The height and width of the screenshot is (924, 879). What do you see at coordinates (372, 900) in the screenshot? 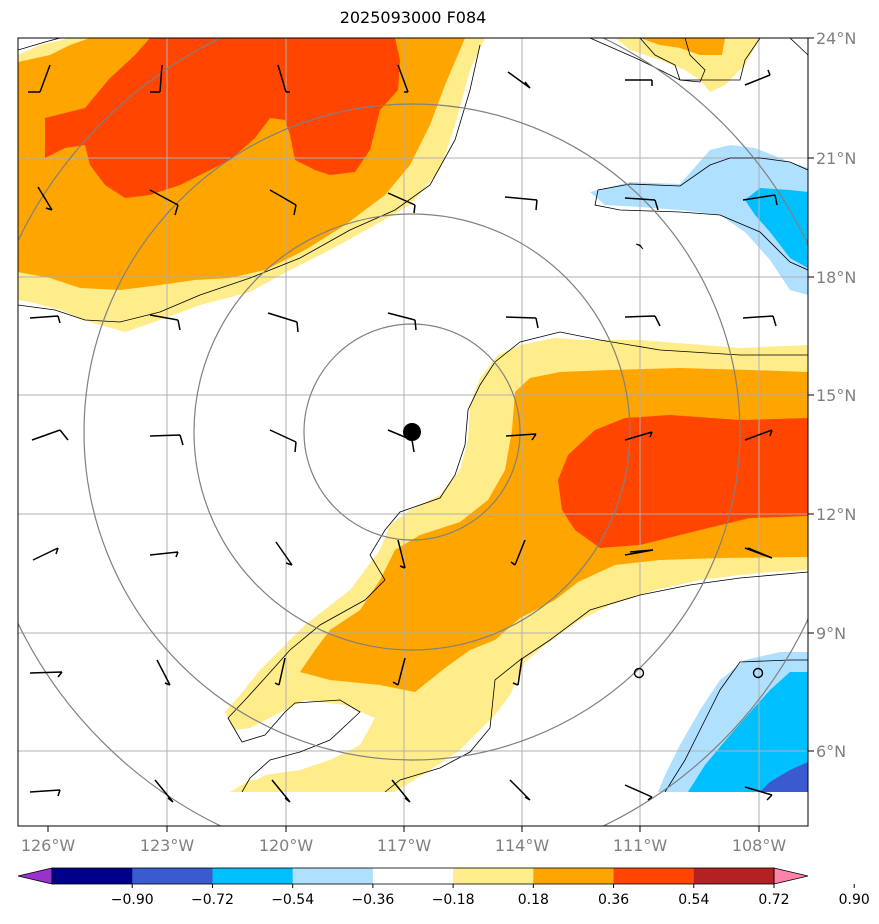
I see `colorbar-tick-label: −0.36` at bounding box center [372, 900].